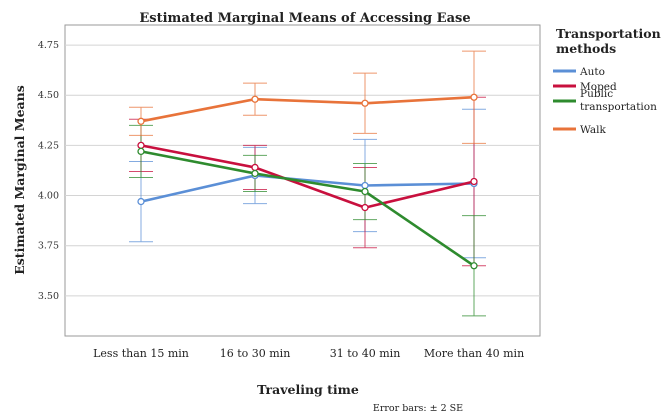 The height and width of the screenshot is (420, 665). Describe the element at coordinates (141, 353) in the screenshot. I see `x-tick-label: Less than 15 min` at that location.